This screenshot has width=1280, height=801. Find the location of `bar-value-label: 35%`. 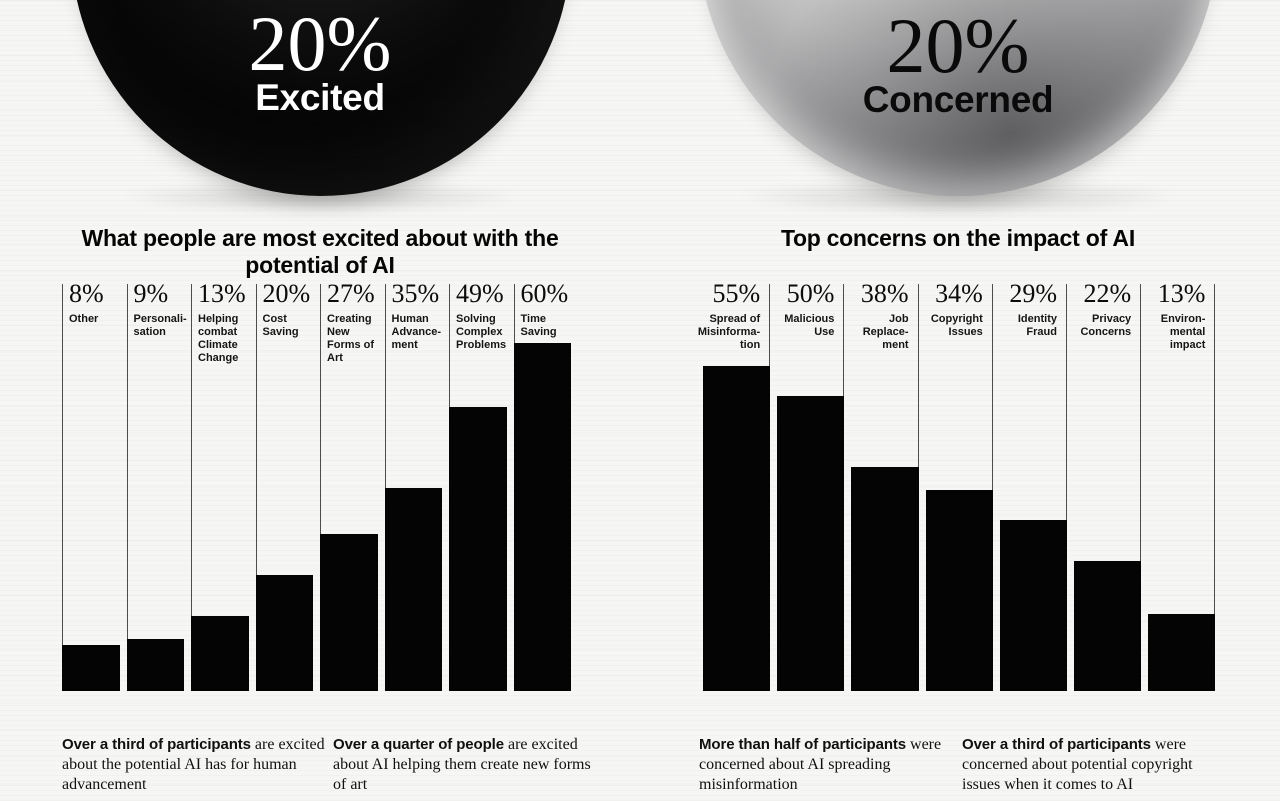

bar-value-label: 35% is located at coordinates (415, 293).